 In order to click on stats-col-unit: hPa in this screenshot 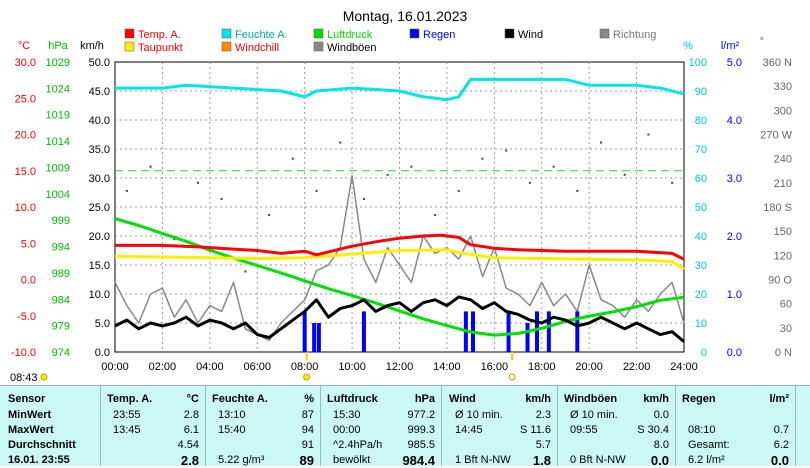, I will do `click(424, 399)`.